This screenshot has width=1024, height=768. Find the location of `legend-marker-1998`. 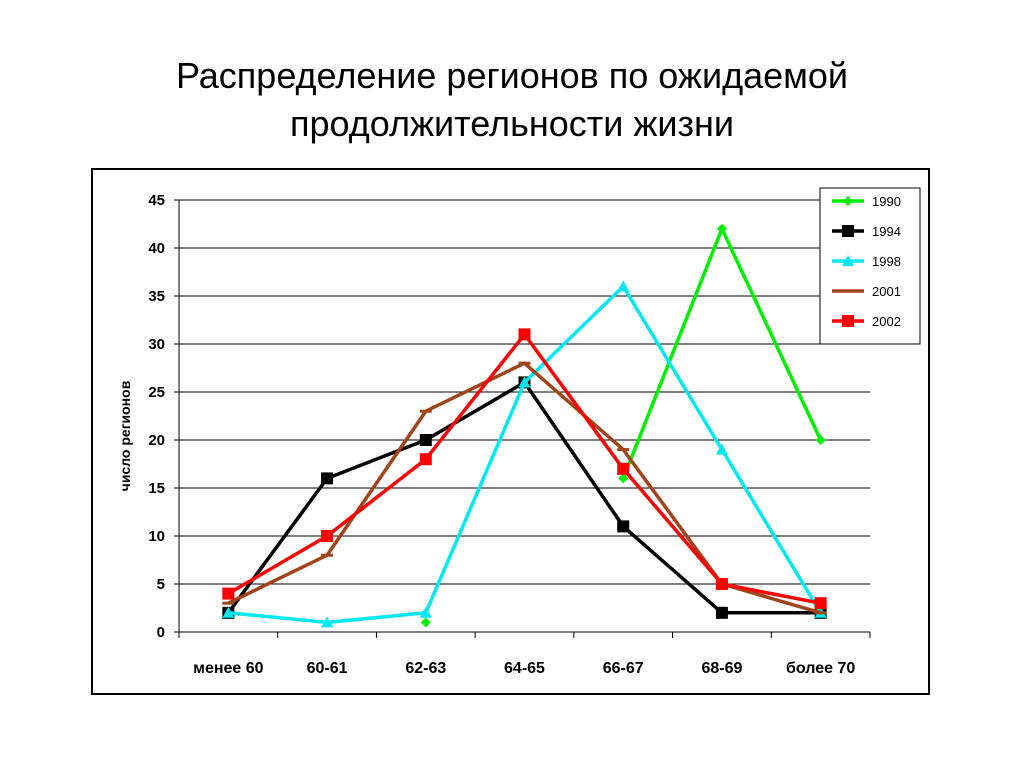

legend-marker-1998 is located at coordinates (848, 260).